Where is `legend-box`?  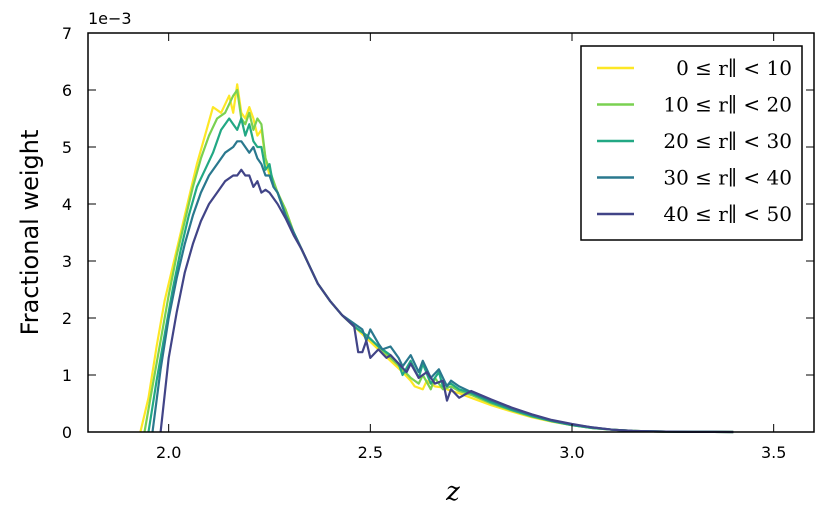 legend-box is located at coordinates (691, 143).